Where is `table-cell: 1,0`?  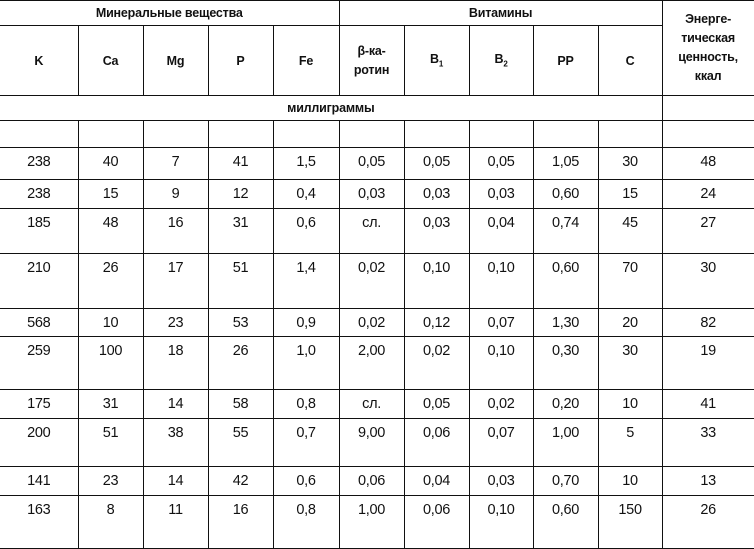
table-cell: 1,0 is located at coordinates (306, 363).